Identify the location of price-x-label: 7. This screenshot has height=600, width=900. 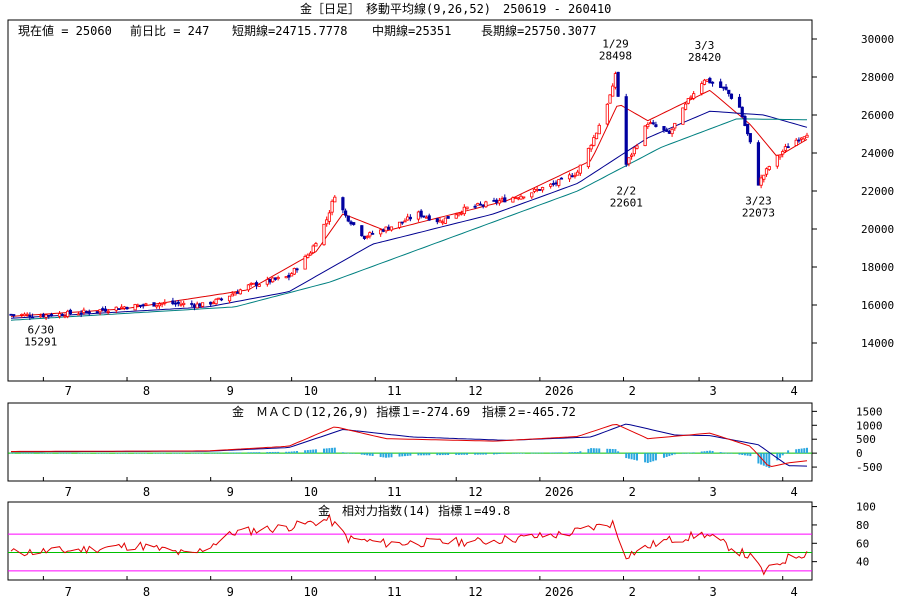
(68, 391).